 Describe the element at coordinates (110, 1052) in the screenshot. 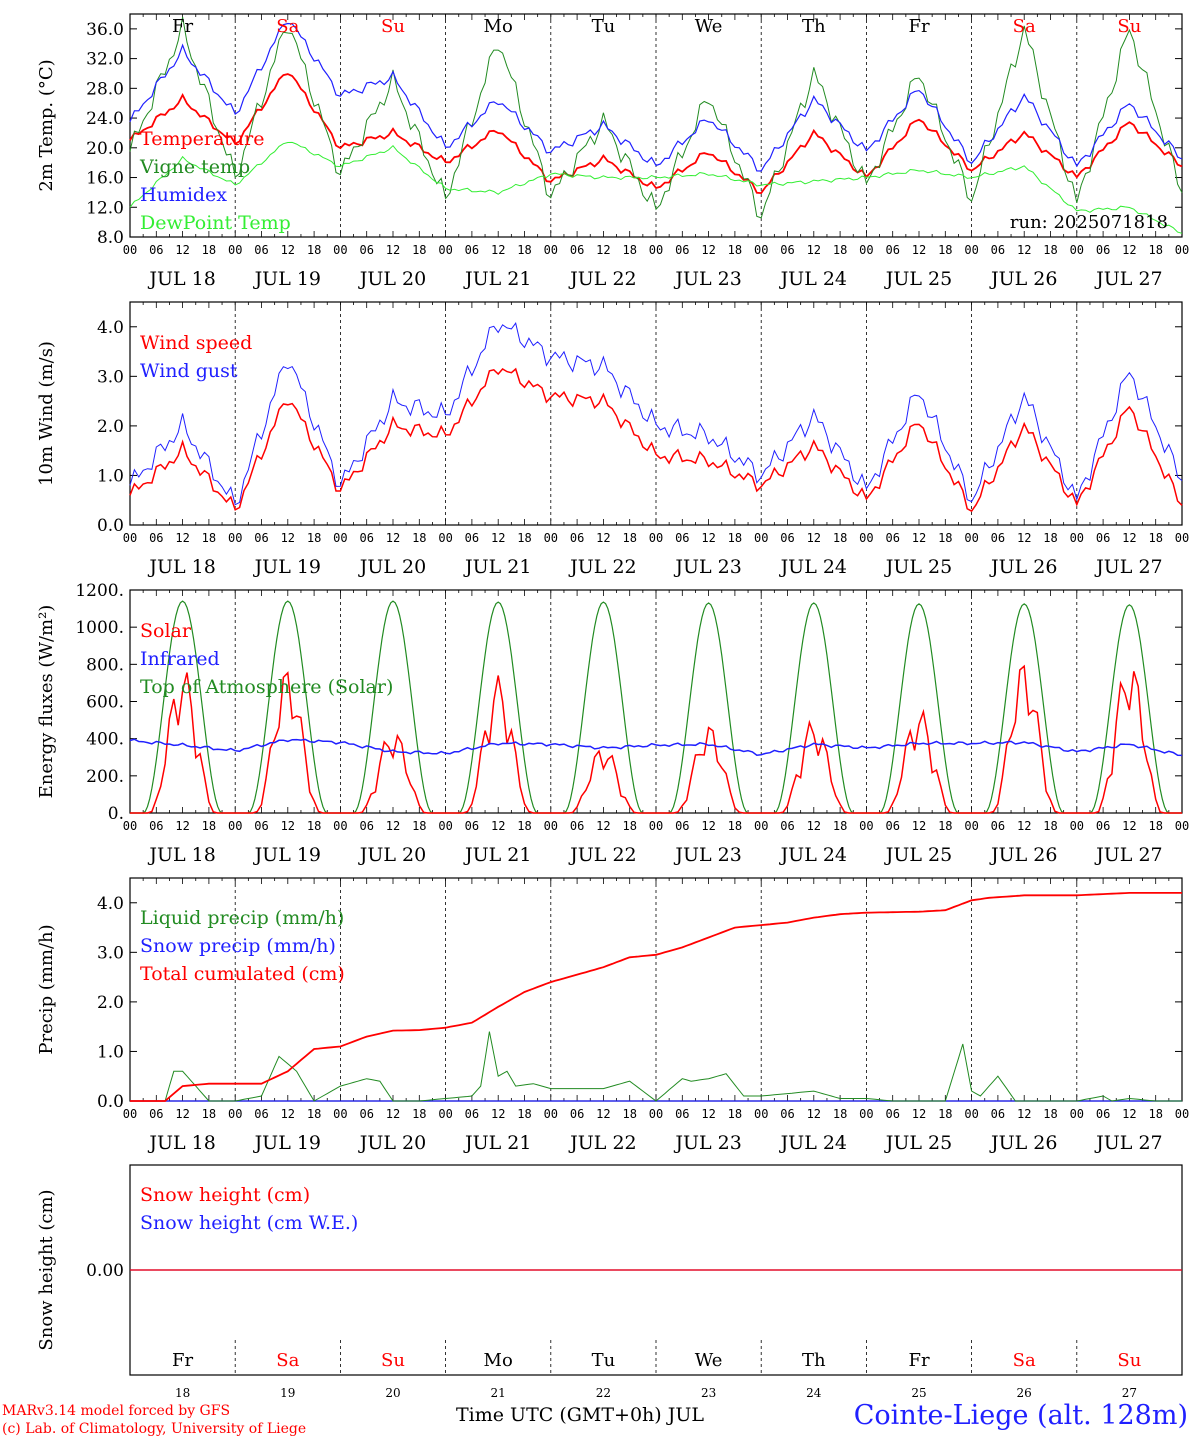

I see `y-tick-label: 1.0` at that location.